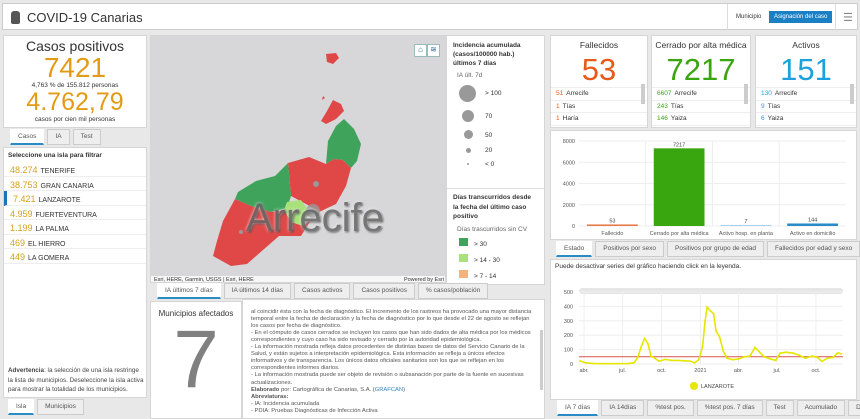  I want to click on card-row: 130 Arrecife, so click(806, 93).